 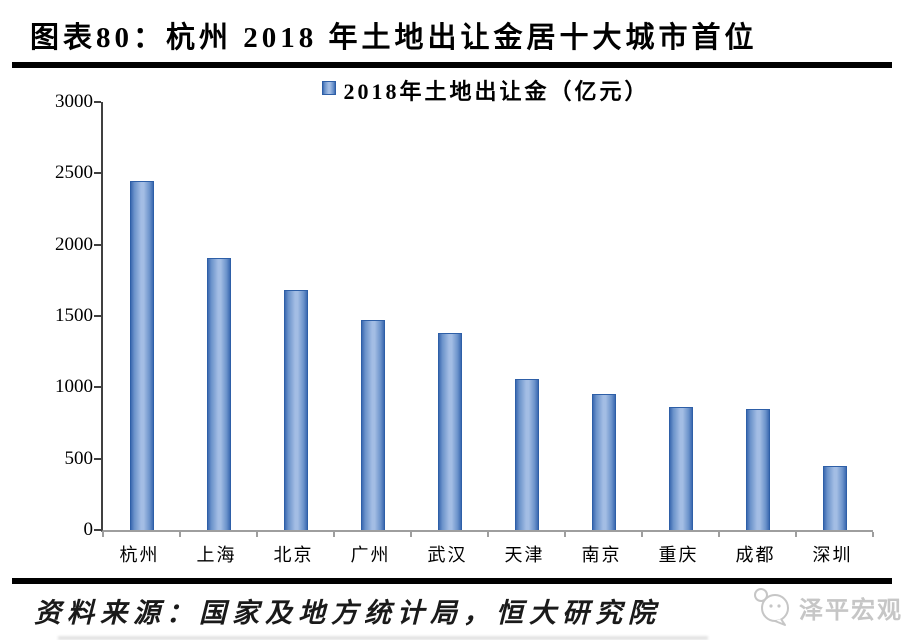 I want to click on x-tick-label: 武汉, so click(x=447, y=555).